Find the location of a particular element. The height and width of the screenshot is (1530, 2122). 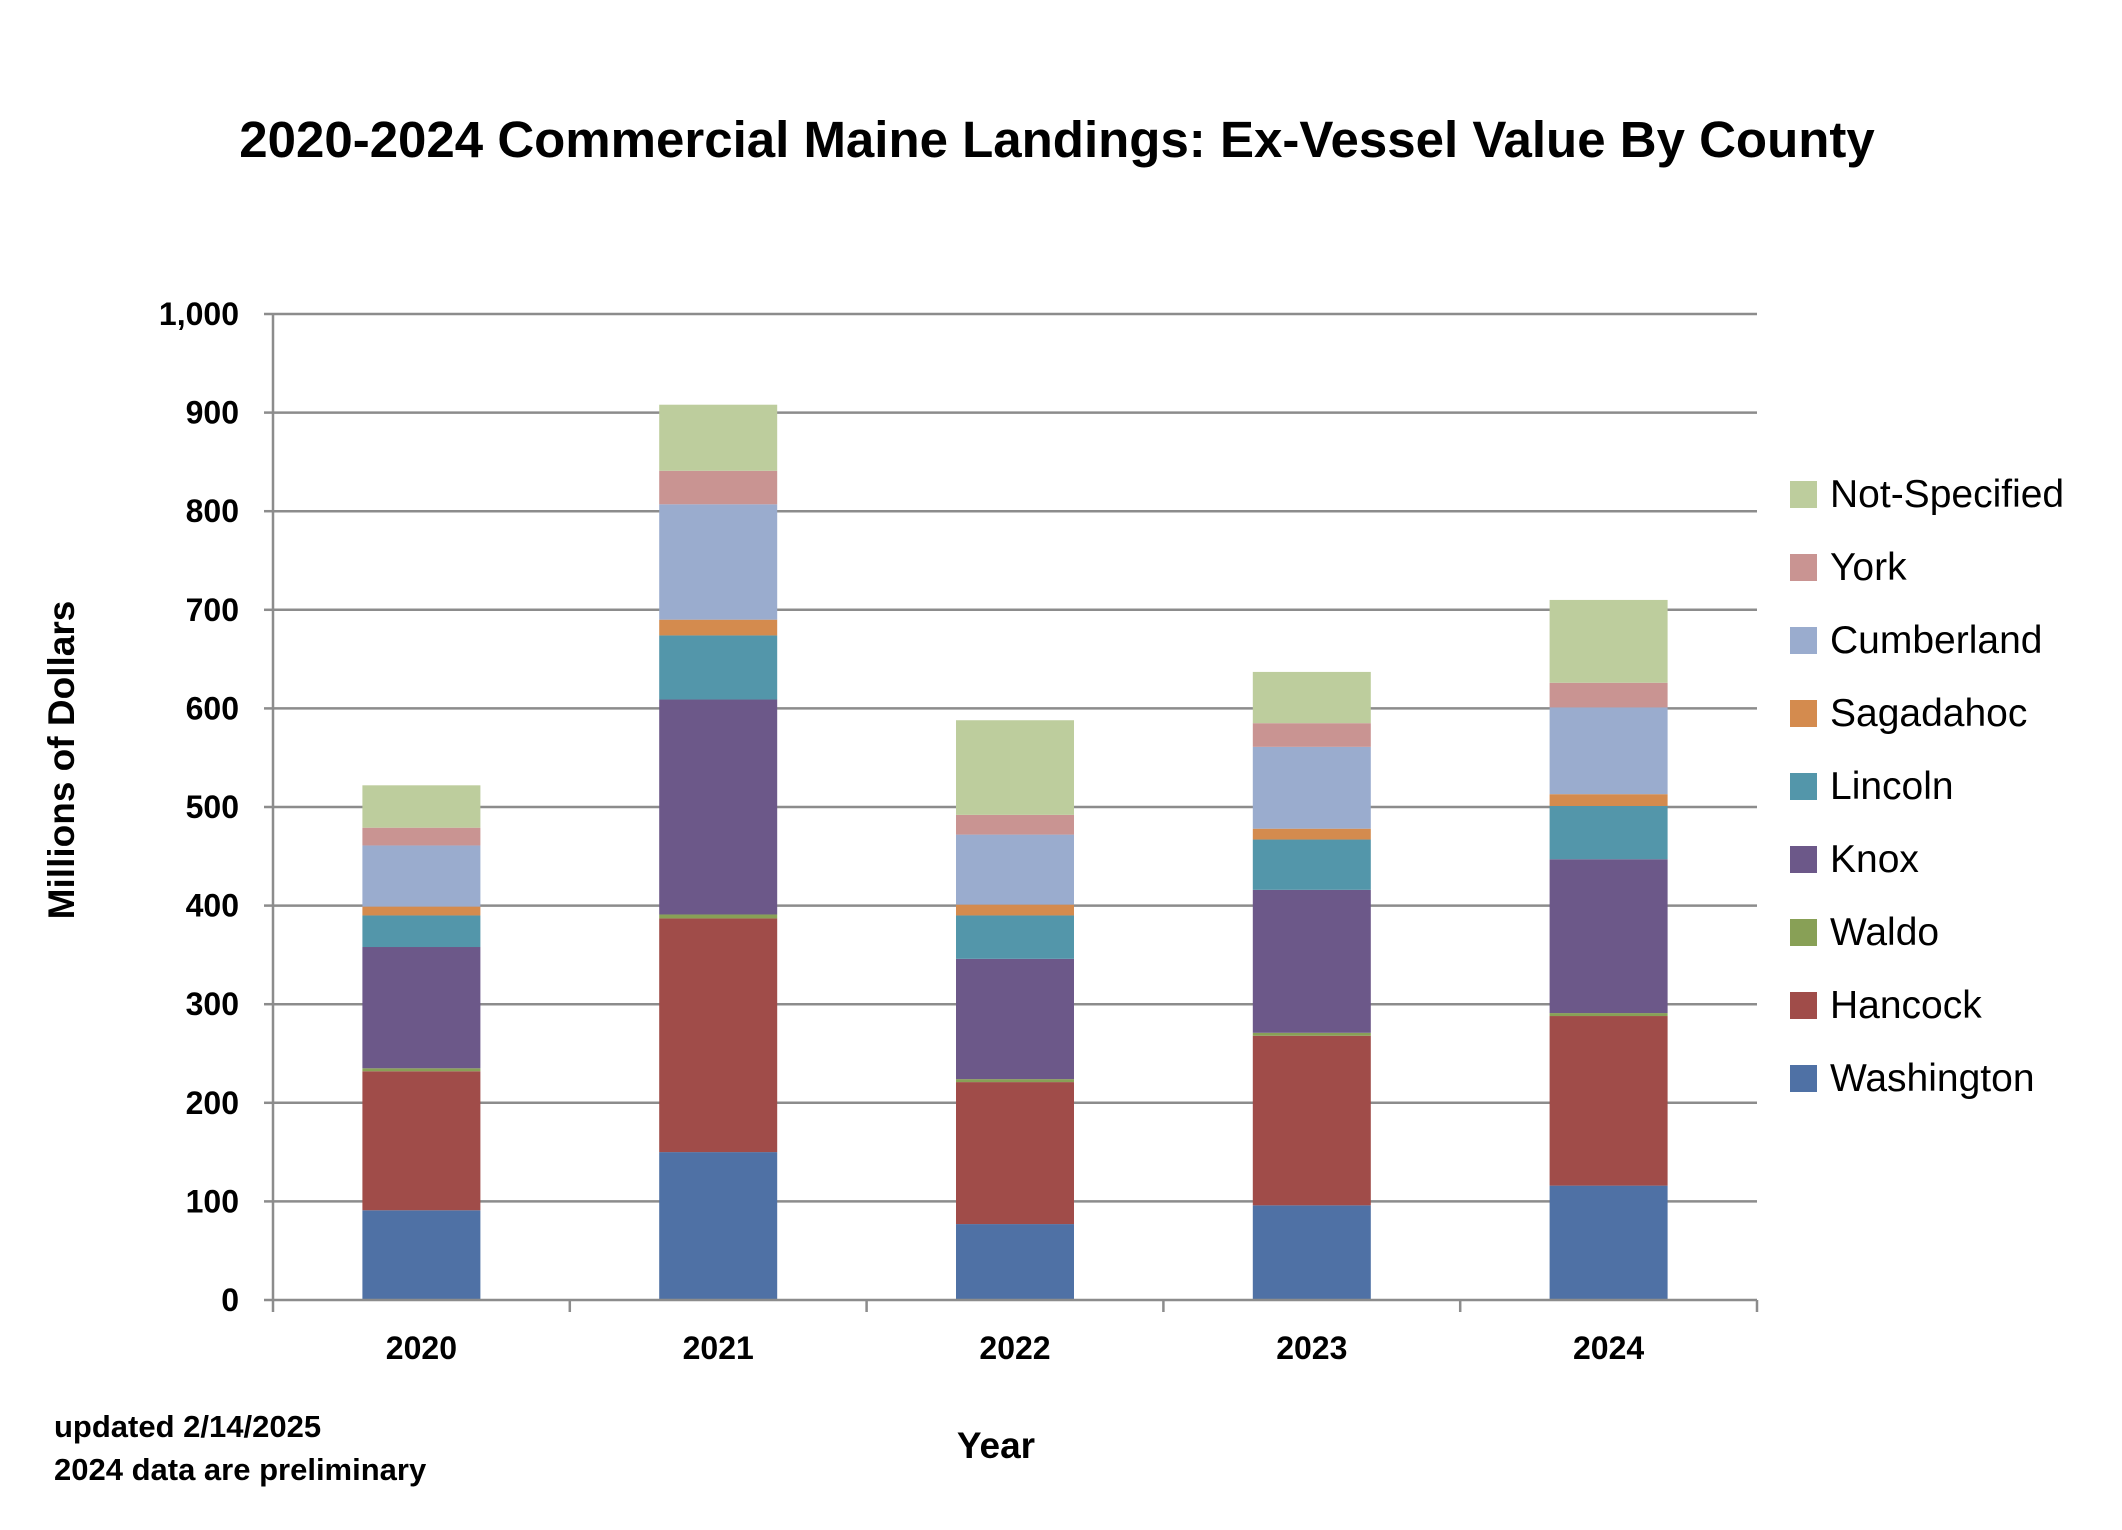

bar-sagadahoc-2023 is located at coordinates (1311, 834).